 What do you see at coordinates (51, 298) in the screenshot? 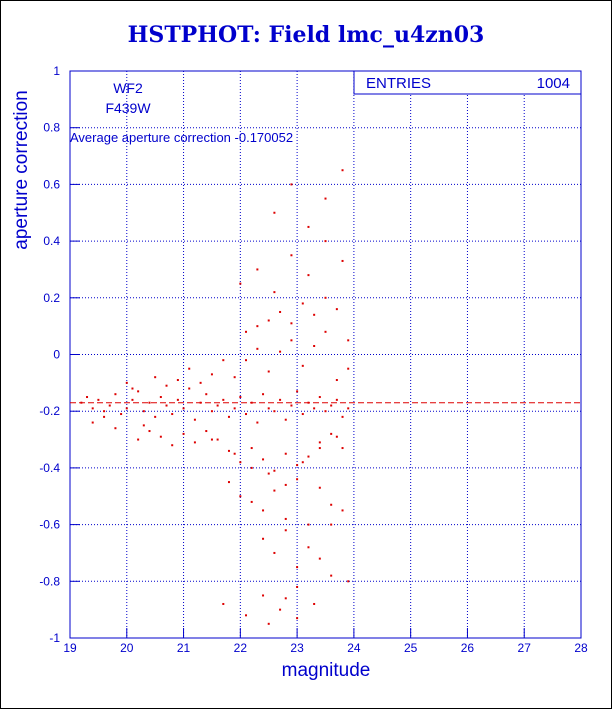
I see `y-tick-label: 0.2` at bounding box center [51, 298].